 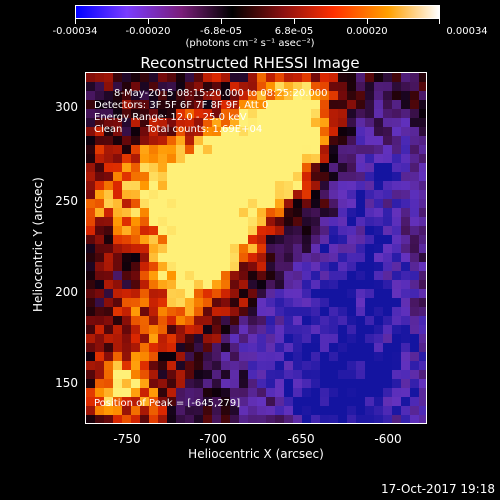 I want to click on y-tick-label: 150, so click(x=66, y=383).